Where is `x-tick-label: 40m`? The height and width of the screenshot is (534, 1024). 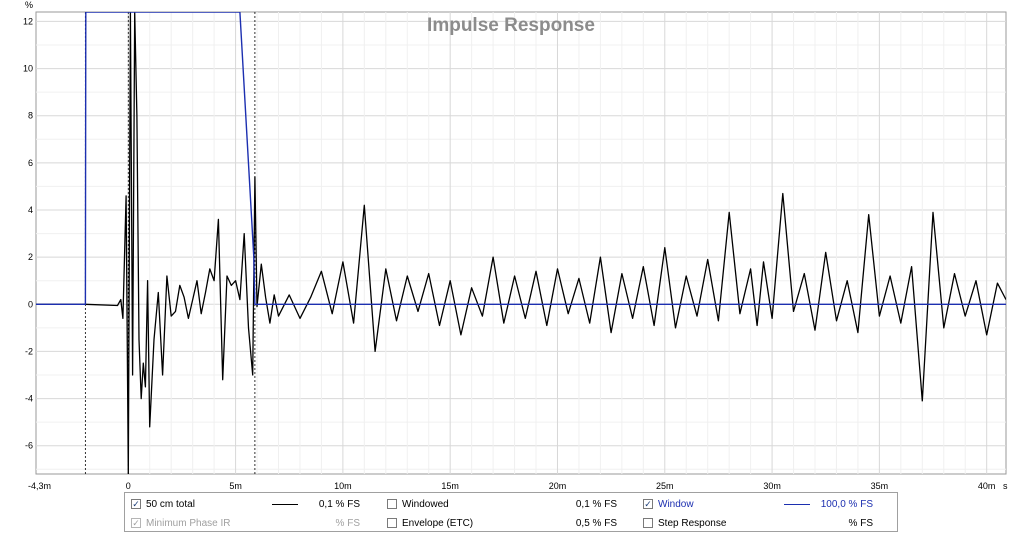
x-tick-label: 40m is located at coordinates (987, 486).